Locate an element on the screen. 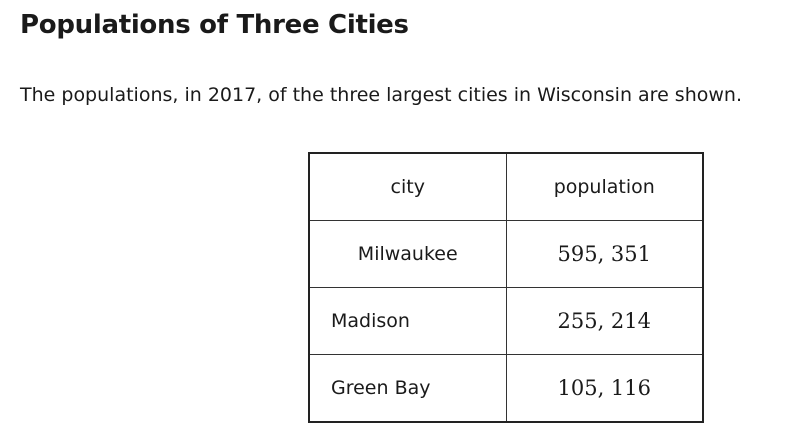  title: Populations of Three Cities is located at coordinates (214, 25).